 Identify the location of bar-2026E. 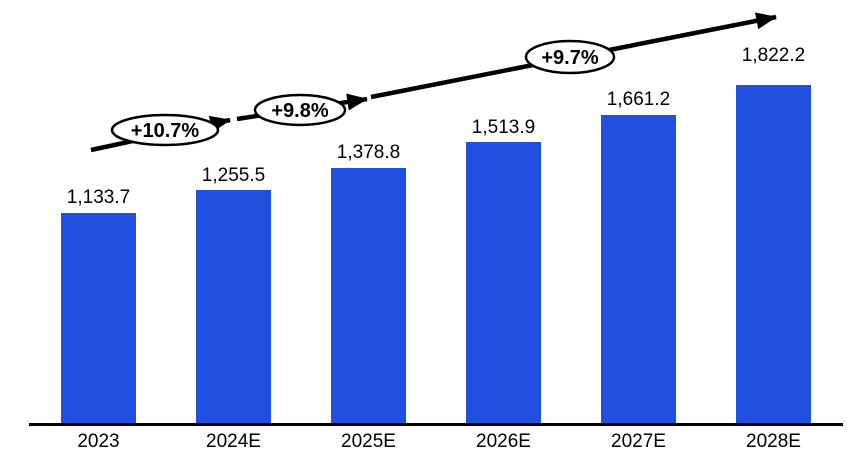
(503, 282).